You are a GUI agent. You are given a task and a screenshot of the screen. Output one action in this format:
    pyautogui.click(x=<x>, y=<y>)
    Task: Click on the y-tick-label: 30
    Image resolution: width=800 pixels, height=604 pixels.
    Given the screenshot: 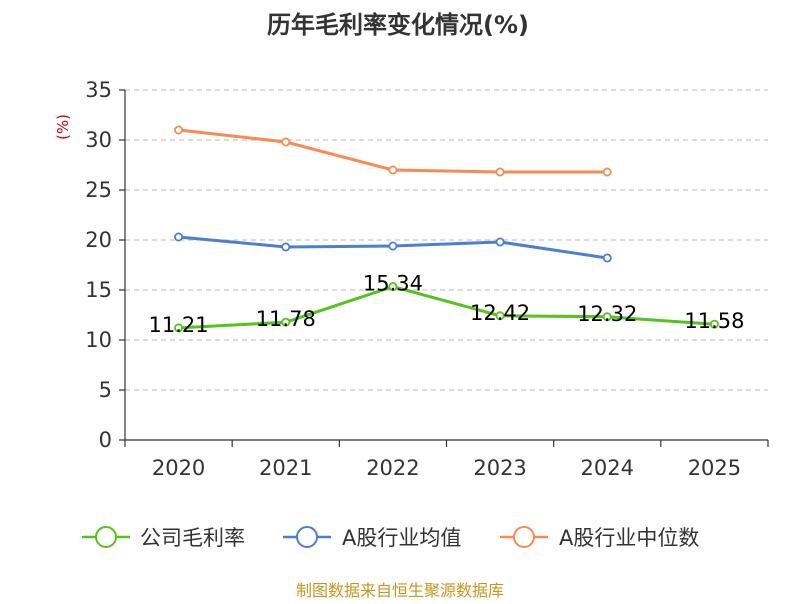 What is the action you would take?
    pyautogui.click(x=98, y=140)
    